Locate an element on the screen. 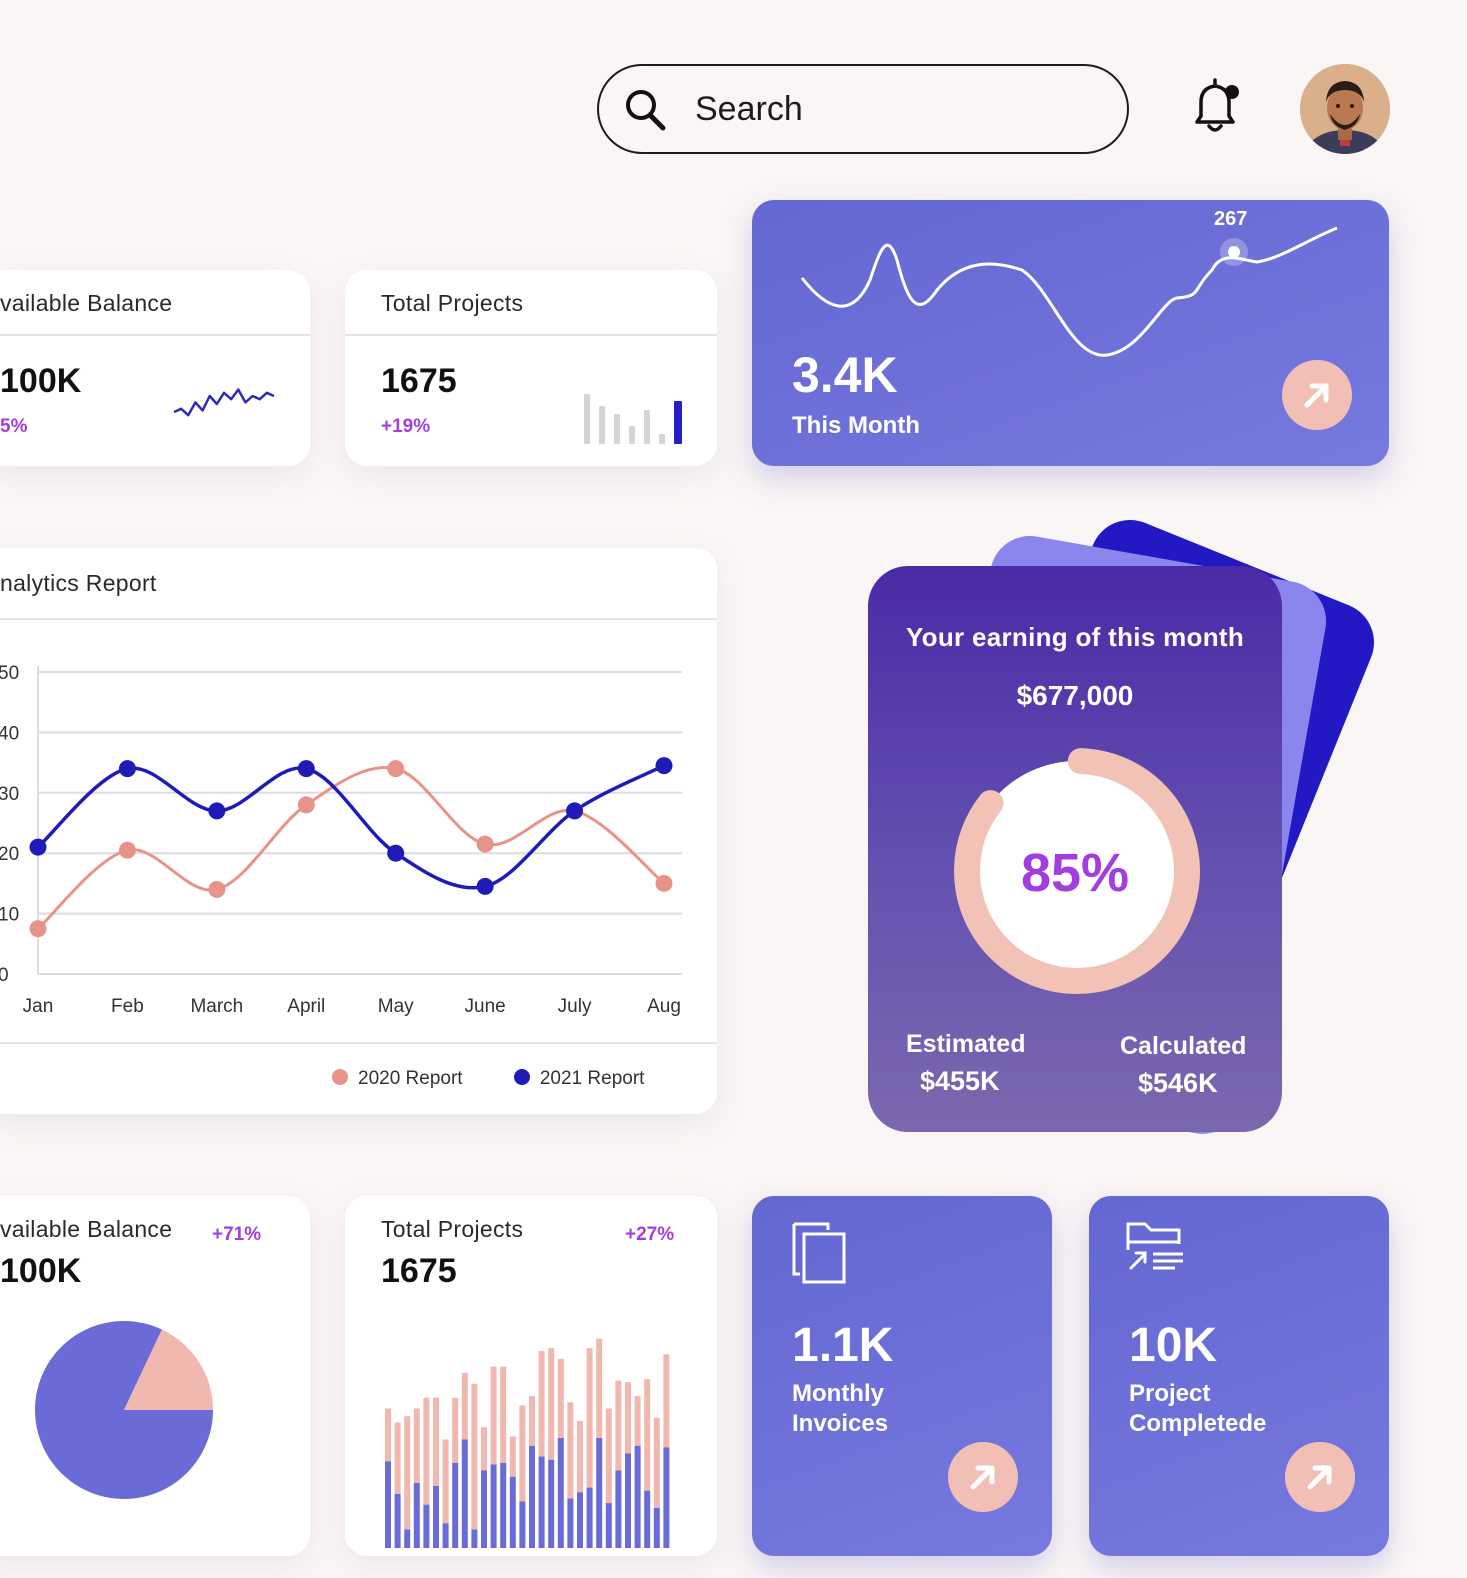 The image size is (1467, 1578). card-title: Total Projects is located at coordinates (452, 1229).